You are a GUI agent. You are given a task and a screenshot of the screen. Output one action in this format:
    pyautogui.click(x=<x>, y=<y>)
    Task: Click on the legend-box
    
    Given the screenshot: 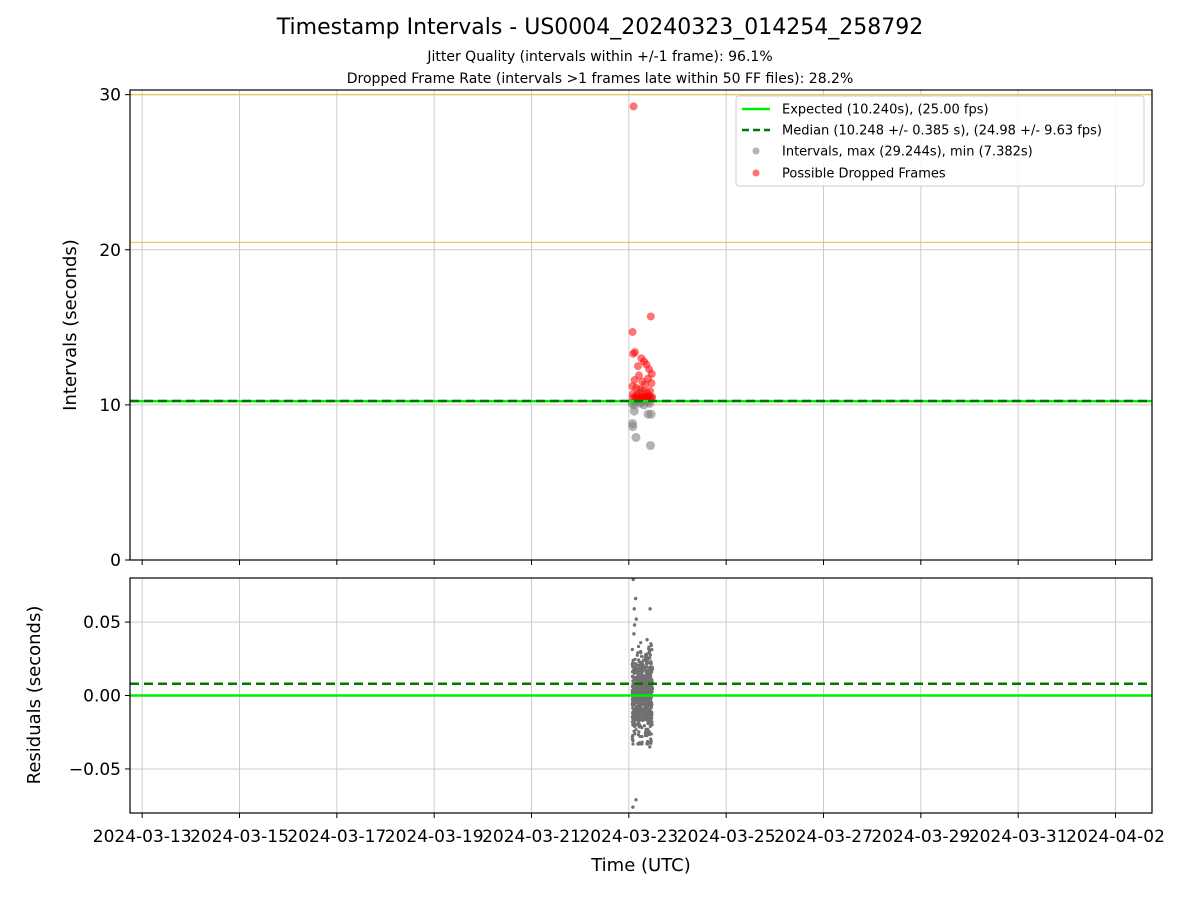 What is the action you would take?
    pyautogui.click(x=940, y=141)
    